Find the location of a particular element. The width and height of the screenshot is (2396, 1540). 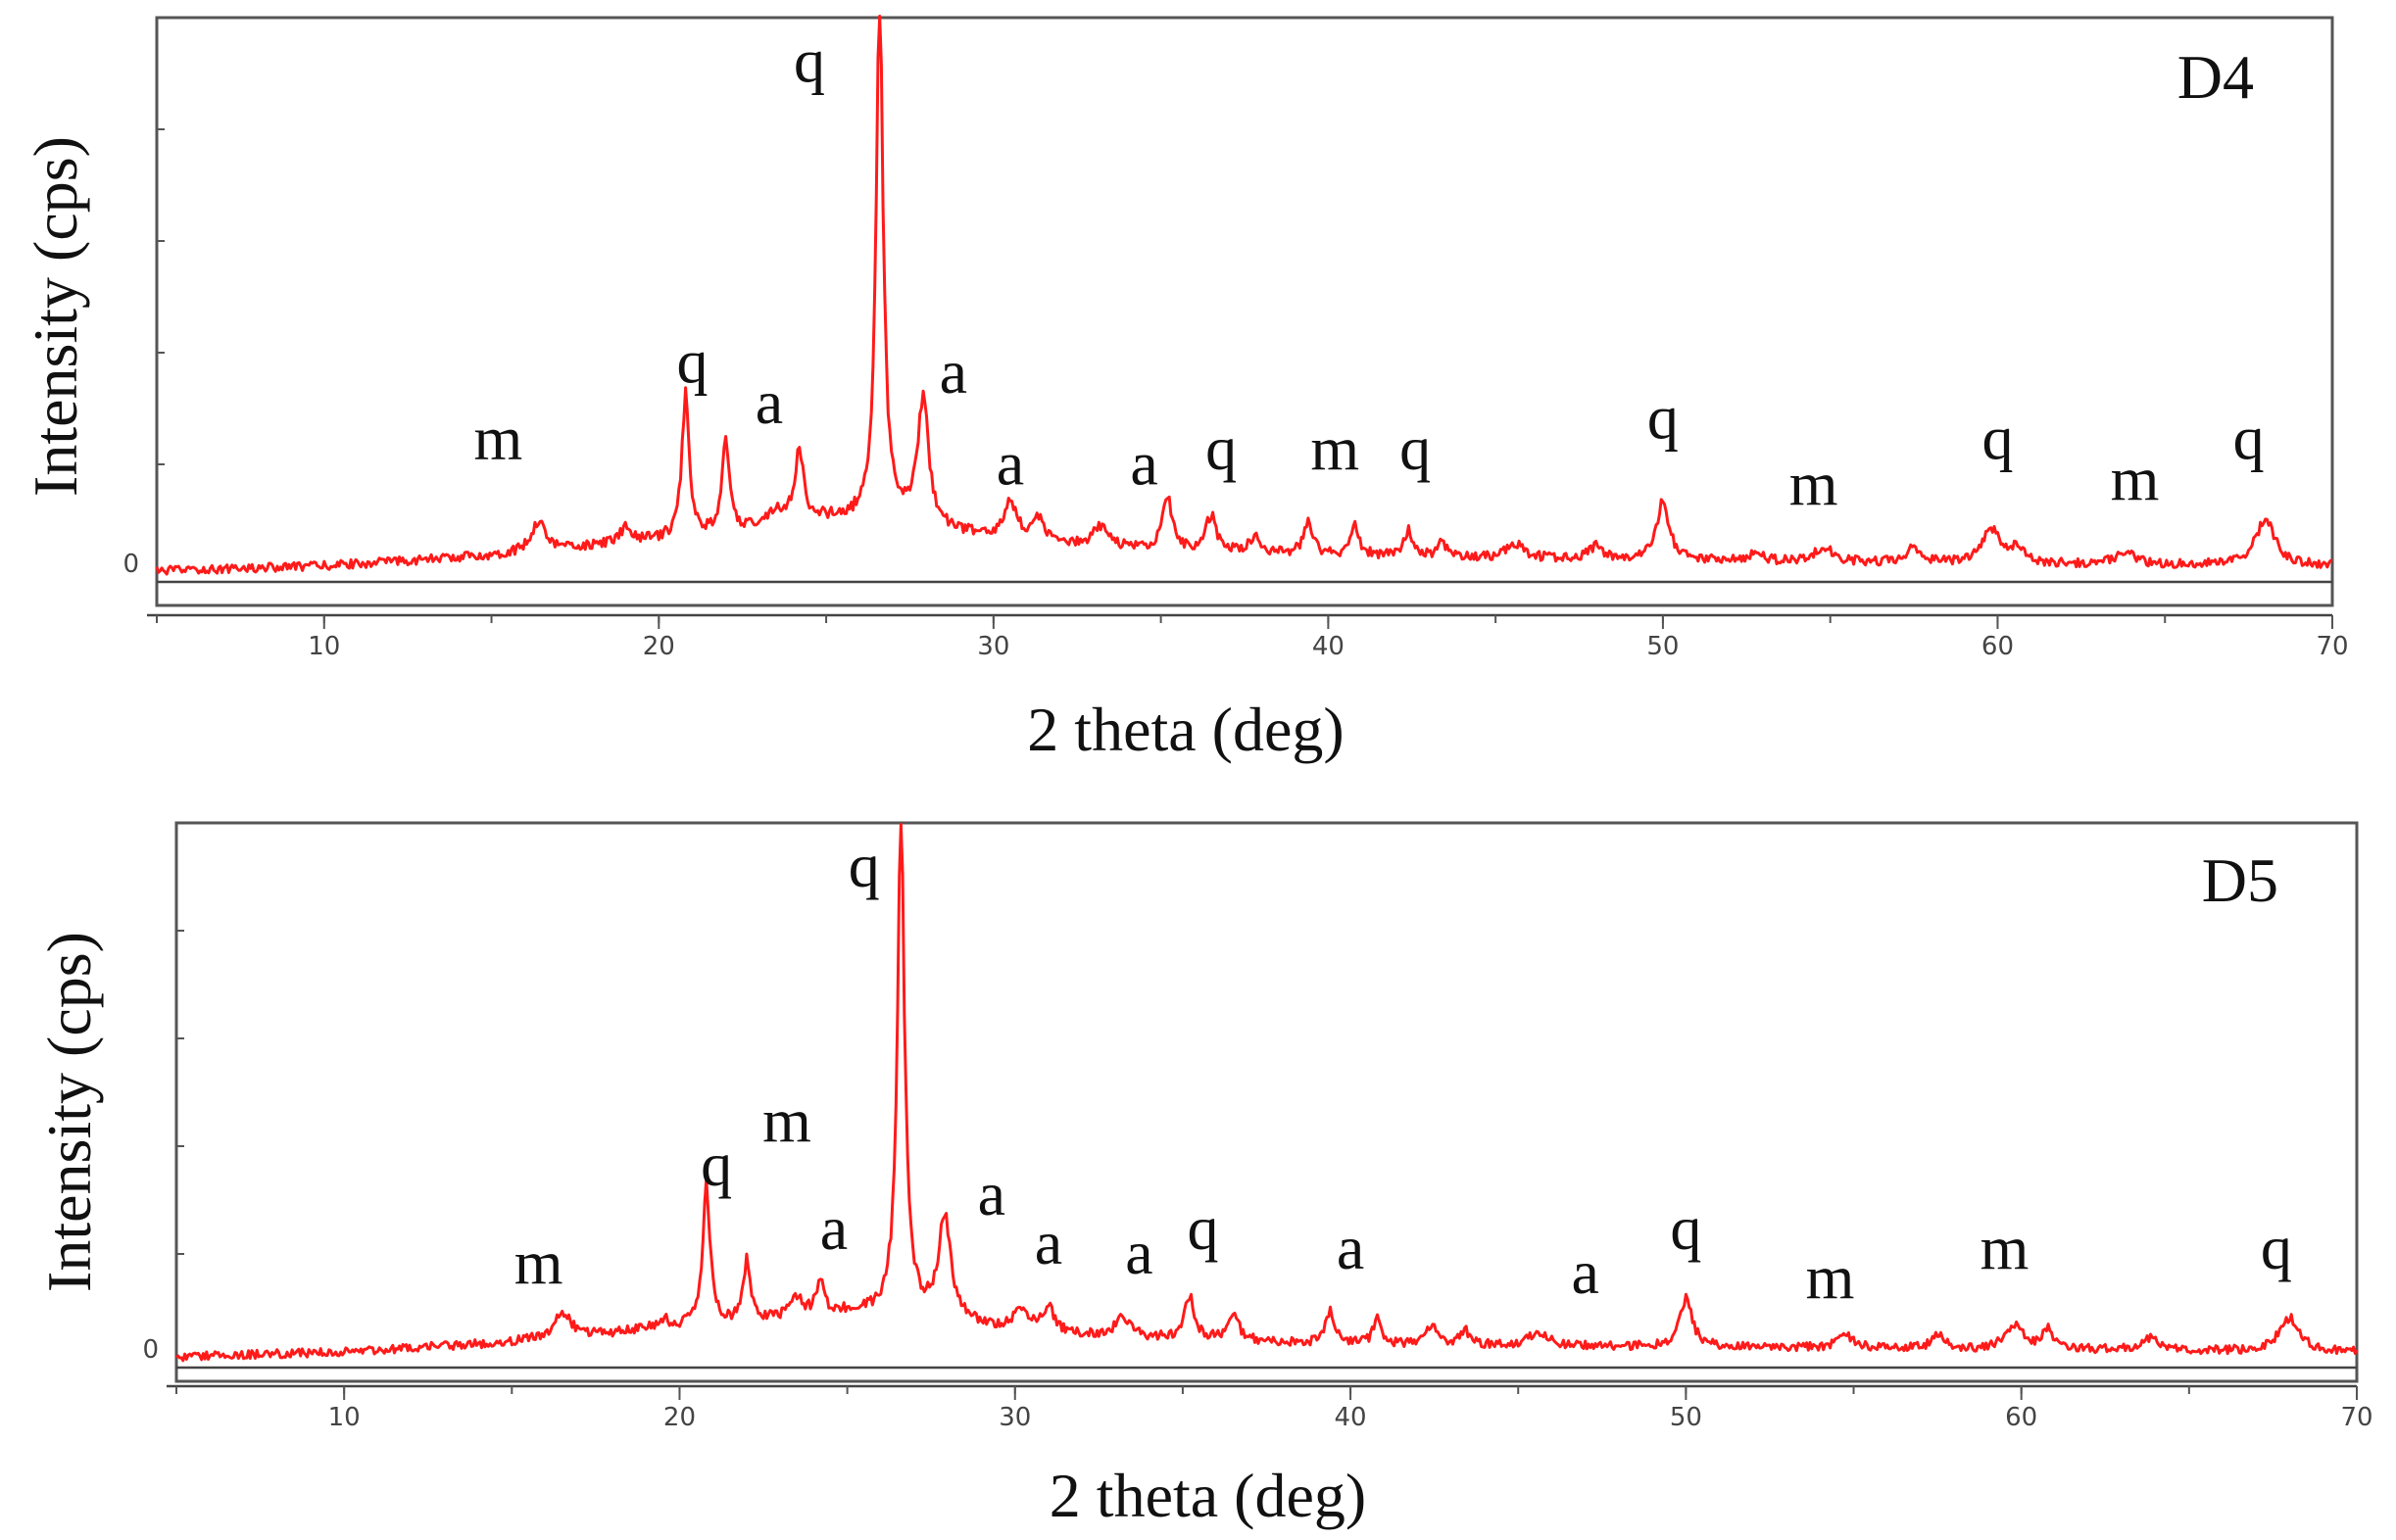

panel-label: D5 is located at coordinates (2240, 880).